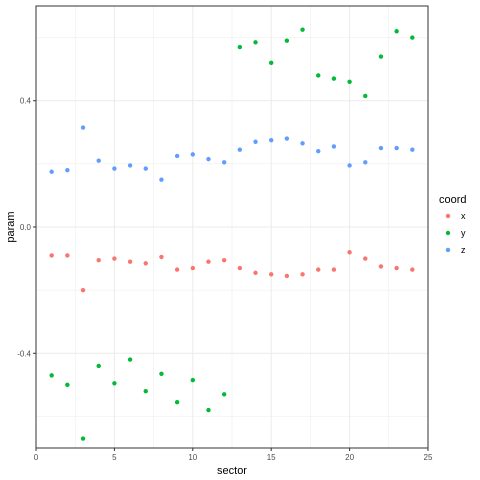  Describe the element at coordinates (463, 216) in the screenshot. I see `legend-label-x: x` at that location.